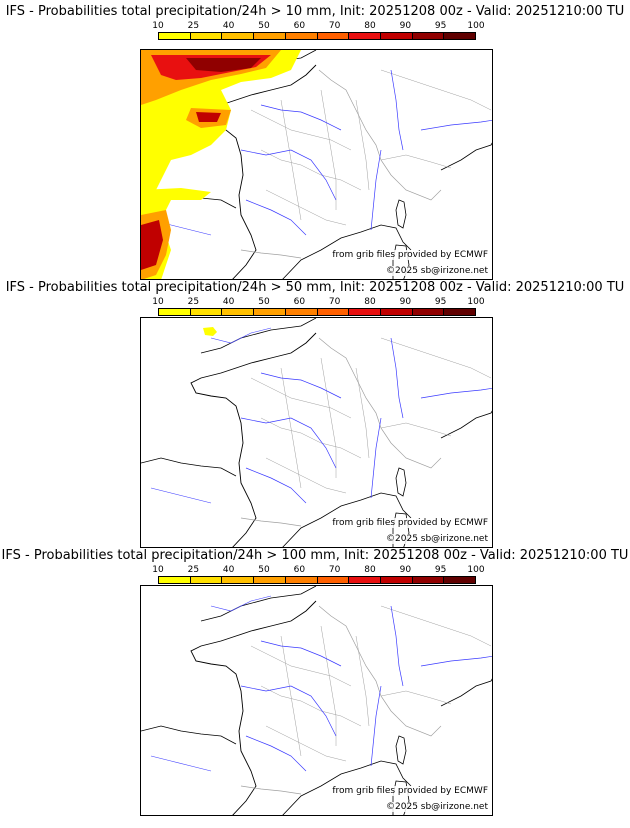 The image size is (630, 828). Describe the element at coordinates (416, 429) in the screenshot. I see `border-switzerland` at that location.